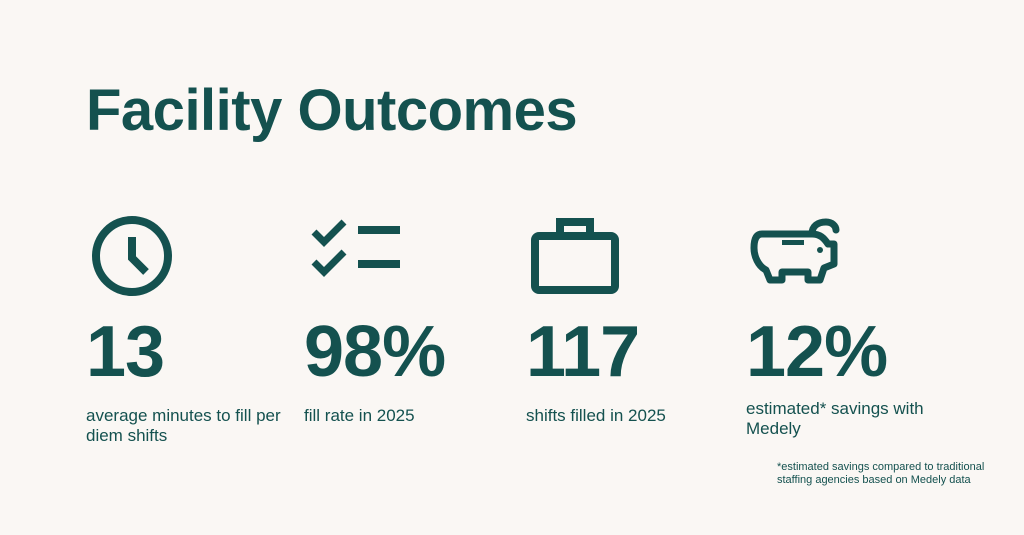 The width and height of the screenshot is (1024, 535). What do you see at coordinates (856, 253) in the screenshot?
I see `piggy-bank-icon` at bounding box center [856, 253].